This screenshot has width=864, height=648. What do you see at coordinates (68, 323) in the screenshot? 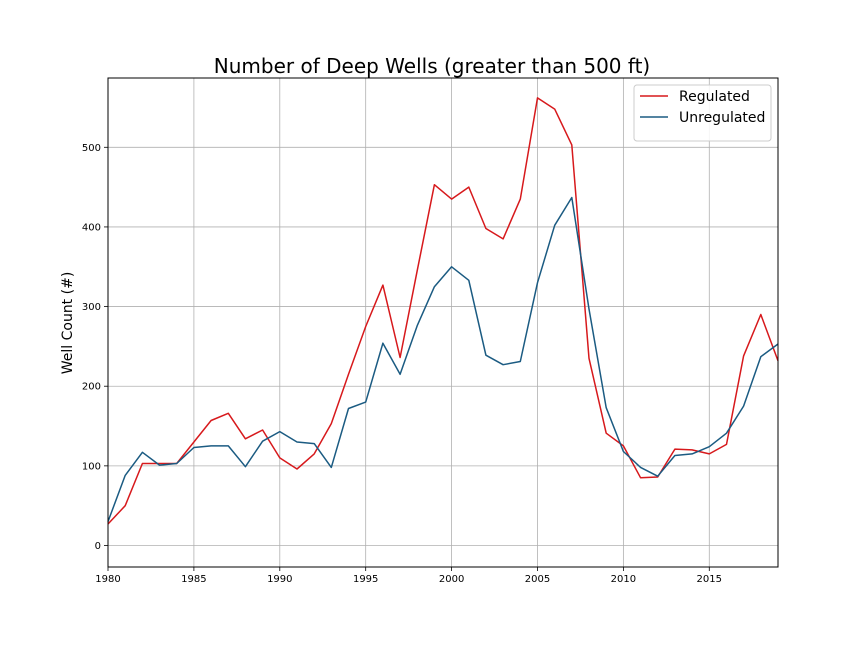
I see `y-axis-label: Well Count (#)` at bounding box center [68, 323].